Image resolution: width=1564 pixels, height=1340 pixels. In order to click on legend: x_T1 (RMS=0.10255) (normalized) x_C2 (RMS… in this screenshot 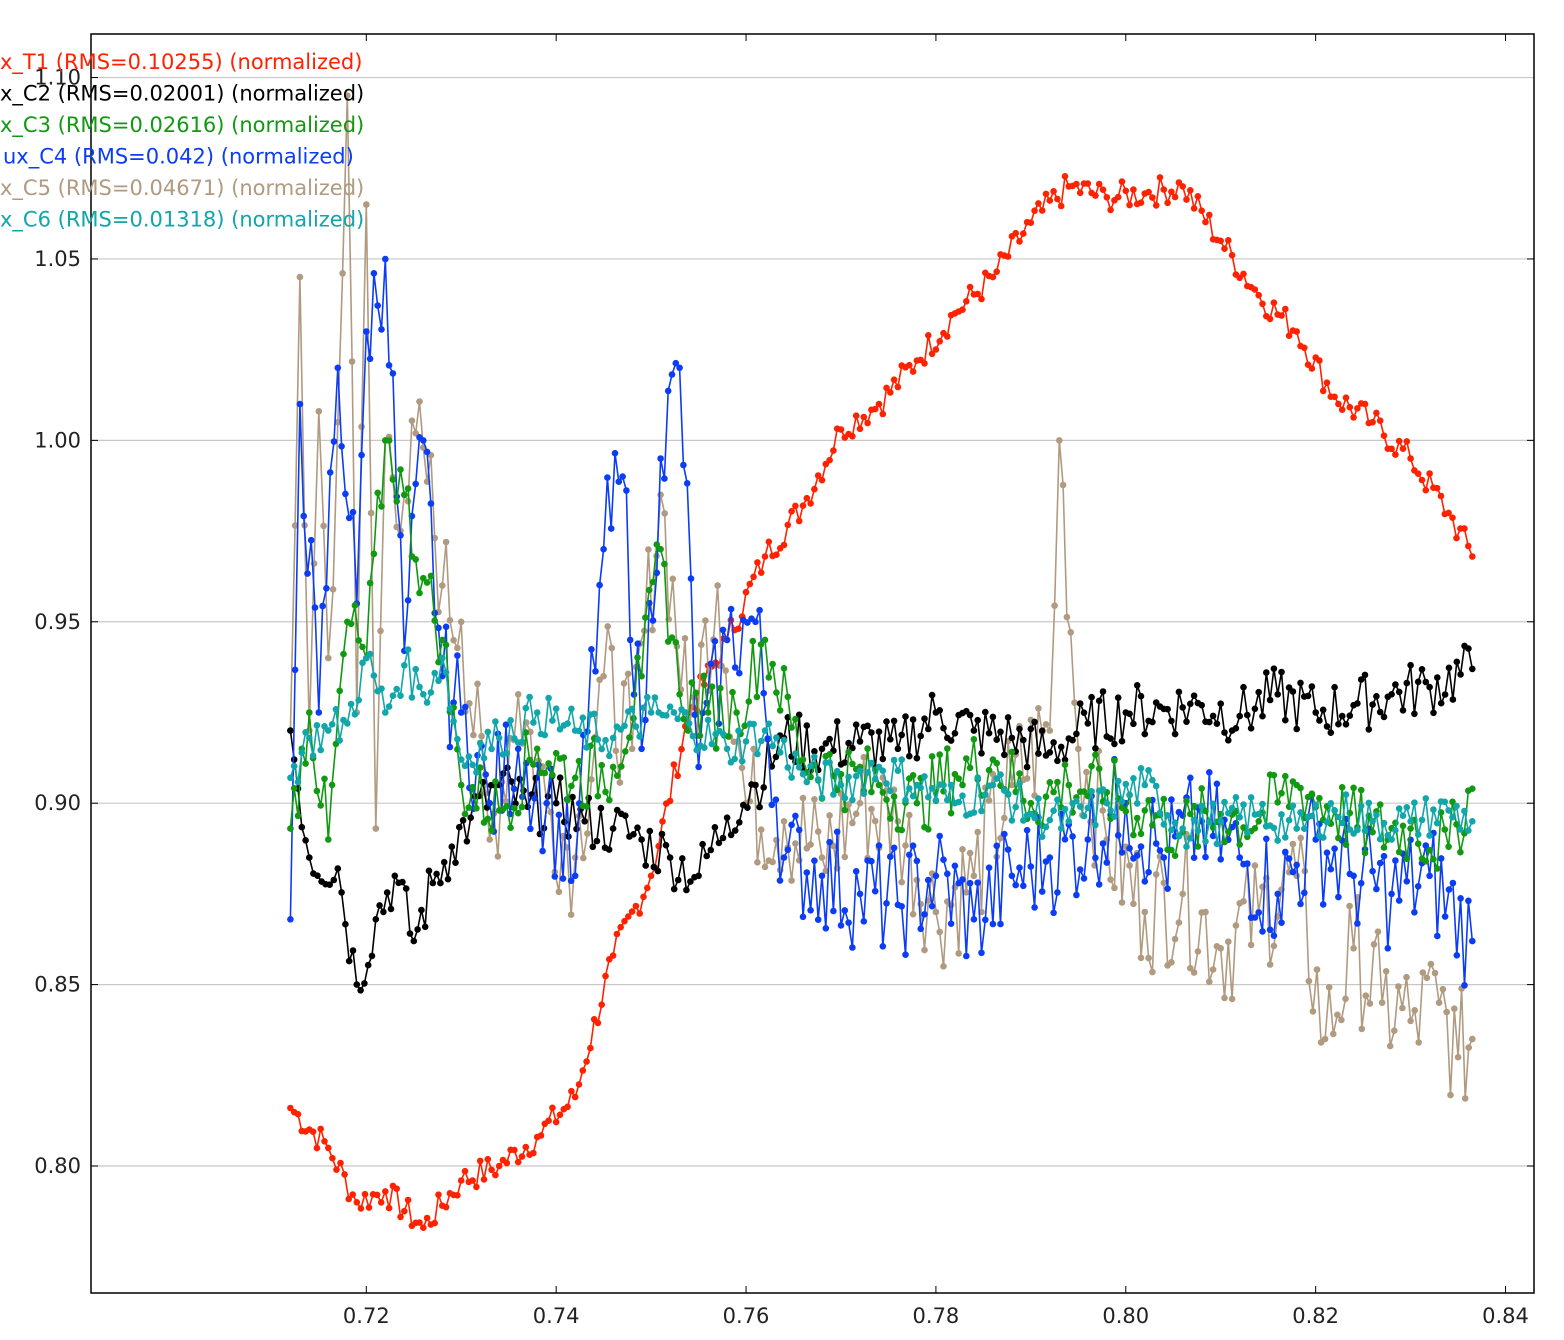, I will do `click(182, 141)`.